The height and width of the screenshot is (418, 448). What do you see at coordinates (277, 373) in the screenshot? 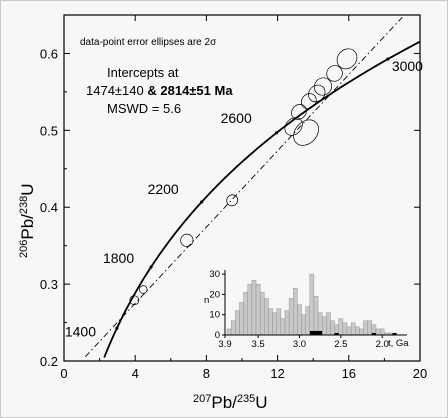
I see `x-tick-label: 12` at bounding box center [277, 373].